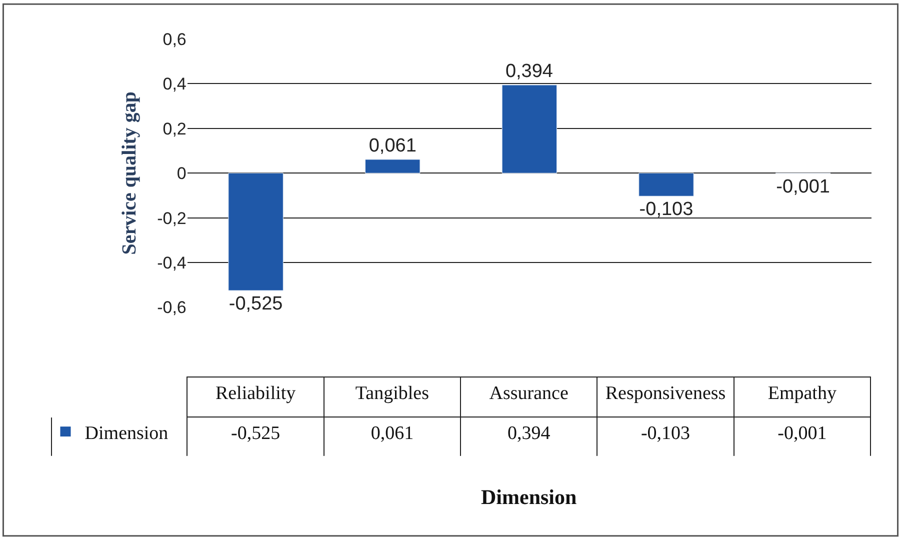 Image resolution: width=901 pixels, height=543 pixels. I want to click on x-tick-label: Responsiveness, so click(665, 393).